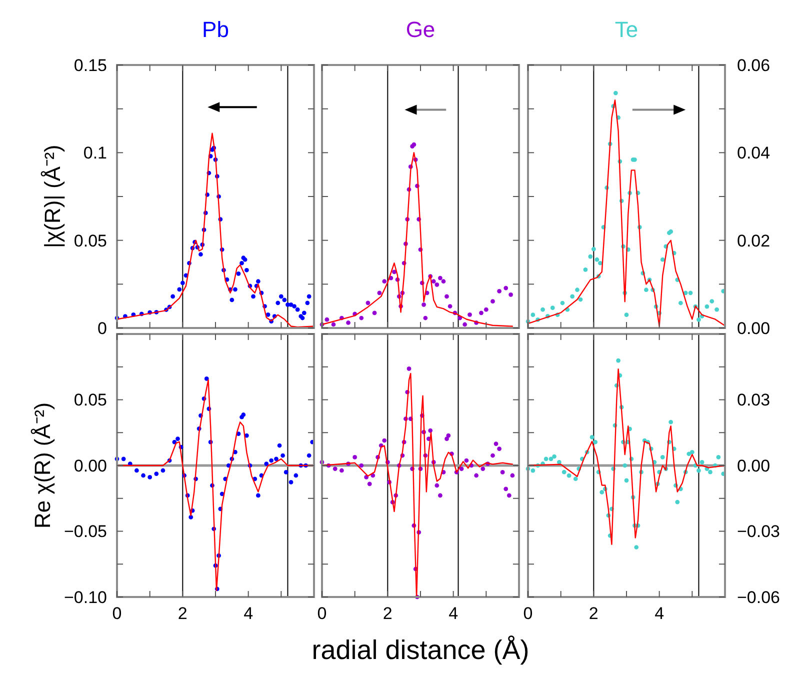  Describe the element at coordinates (753, 153) in the screenshot. I see `y2-tick-label: 0.04` at that location.